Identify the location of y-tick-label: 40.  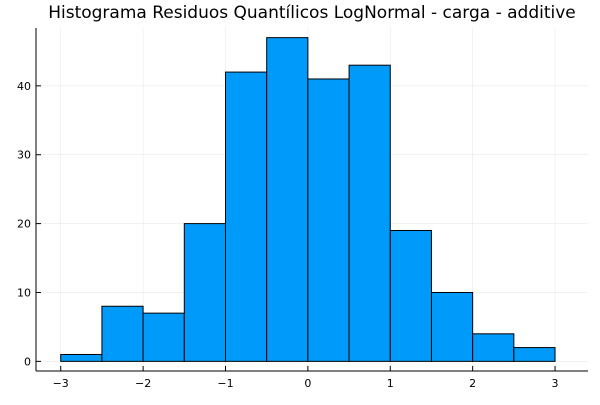
(24, 86).